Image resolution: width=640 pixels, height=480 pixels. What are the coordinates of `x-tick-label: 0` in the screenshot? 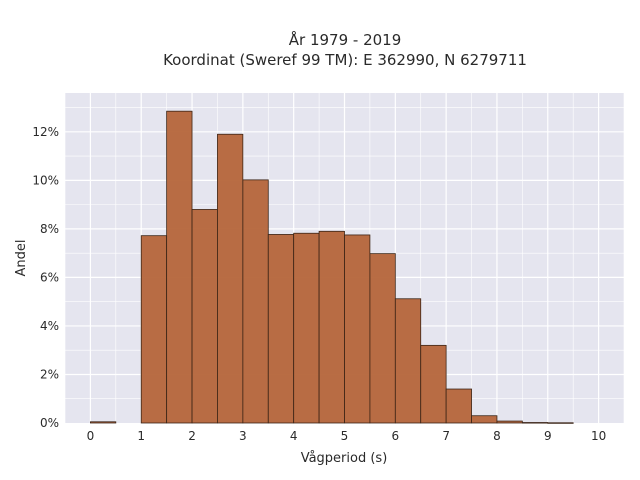 It's located at (91, 436).